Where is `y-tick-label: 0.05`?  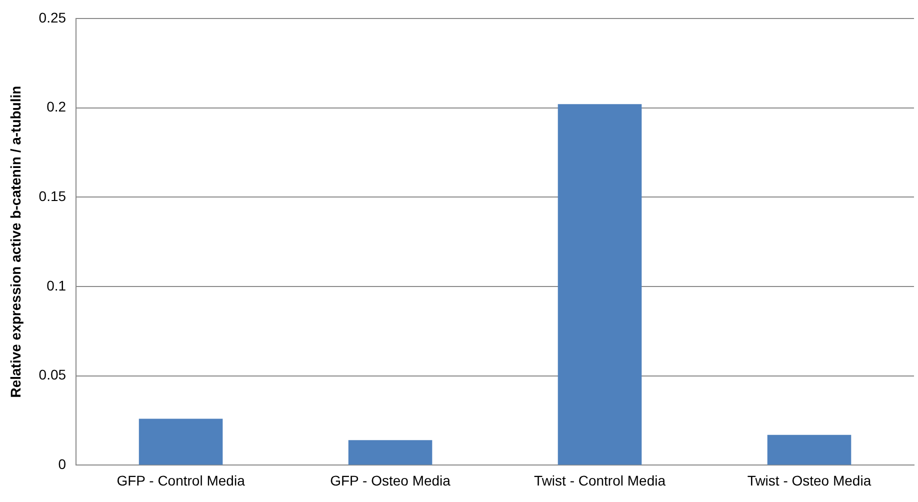
y-tick-label: 0.05 is located at coordinates (52, 374).